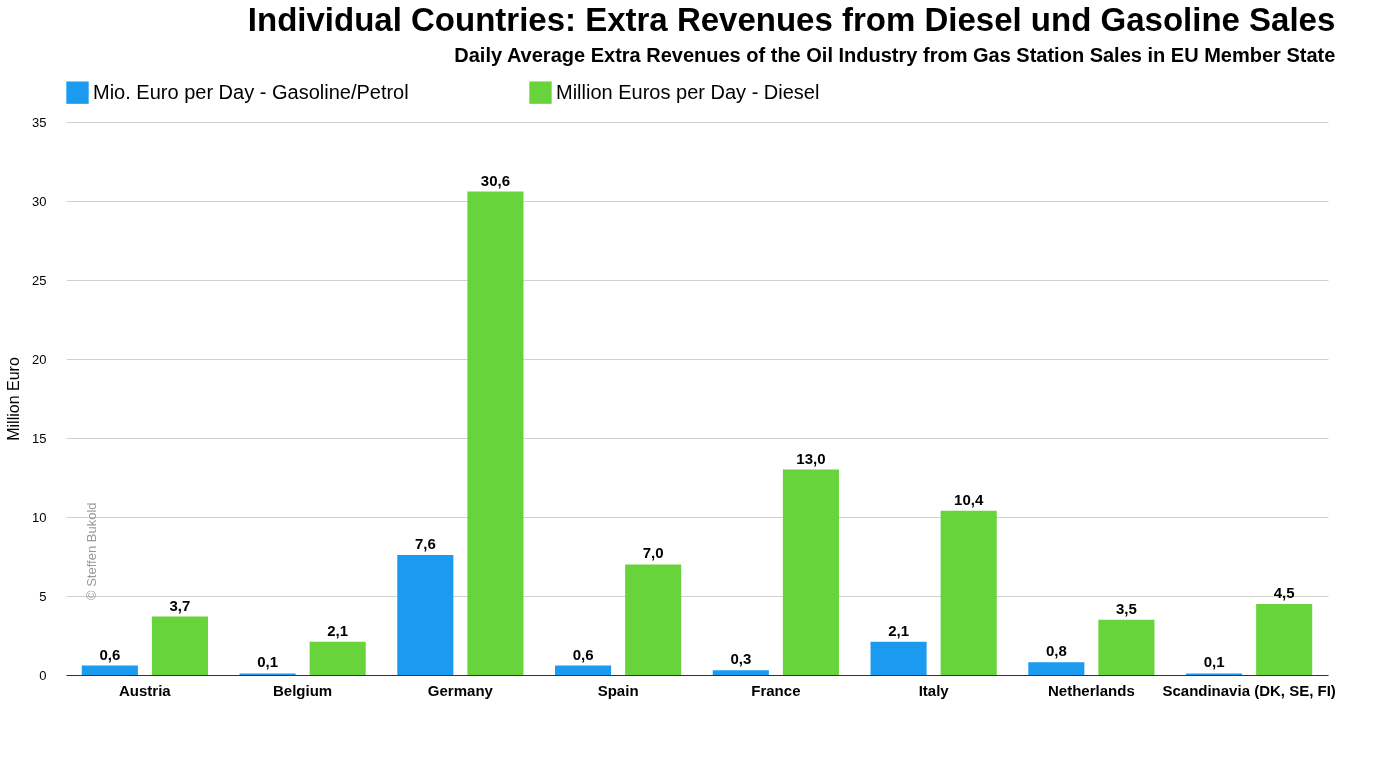 The width and height of the screenshot is (1386, 780). I want to click on x-tick-label: Scandinavia (DK, SE, FI), so click(1249, 690).